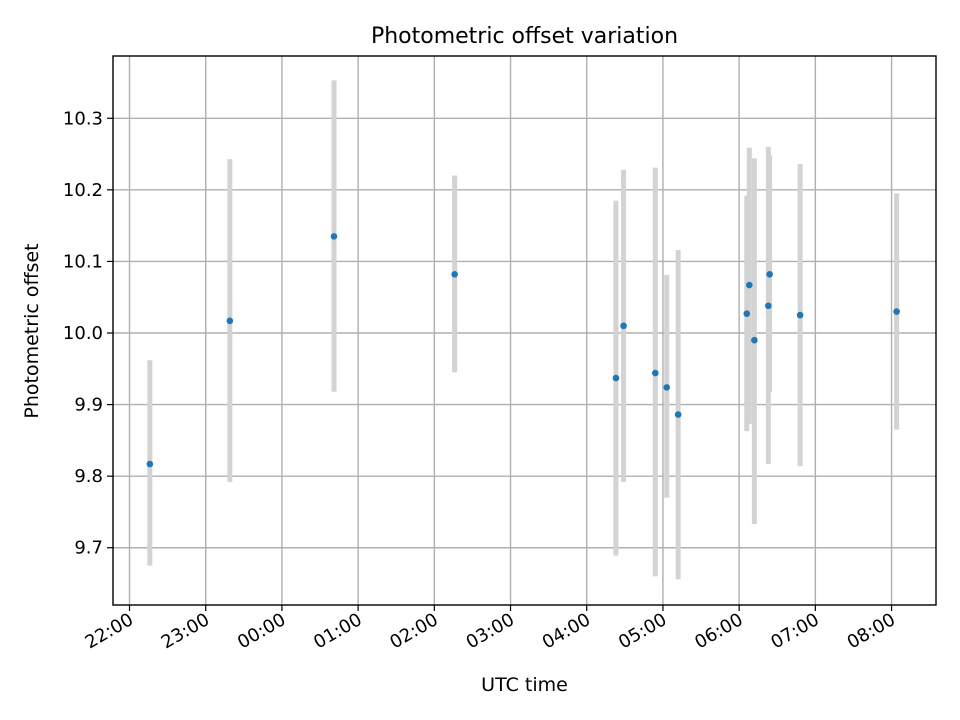 The image size is (960, 720). What do you see at coordinates (642, 631) in the screenshot?
I see `x-tick-label: 05:00` at bounding box center [642, 631].